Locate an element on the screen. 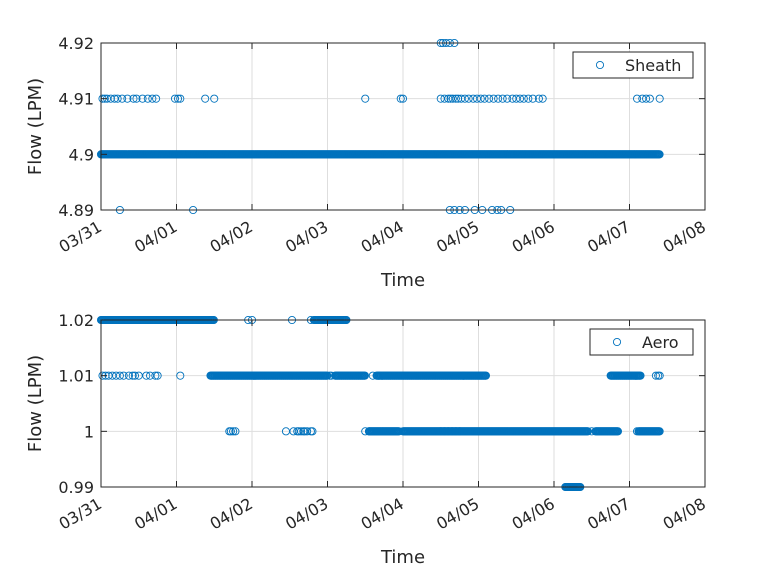 The height and width of the screenshot is (587, 778). y-tick-label: 1.01 is located at coordinates (76, 376).